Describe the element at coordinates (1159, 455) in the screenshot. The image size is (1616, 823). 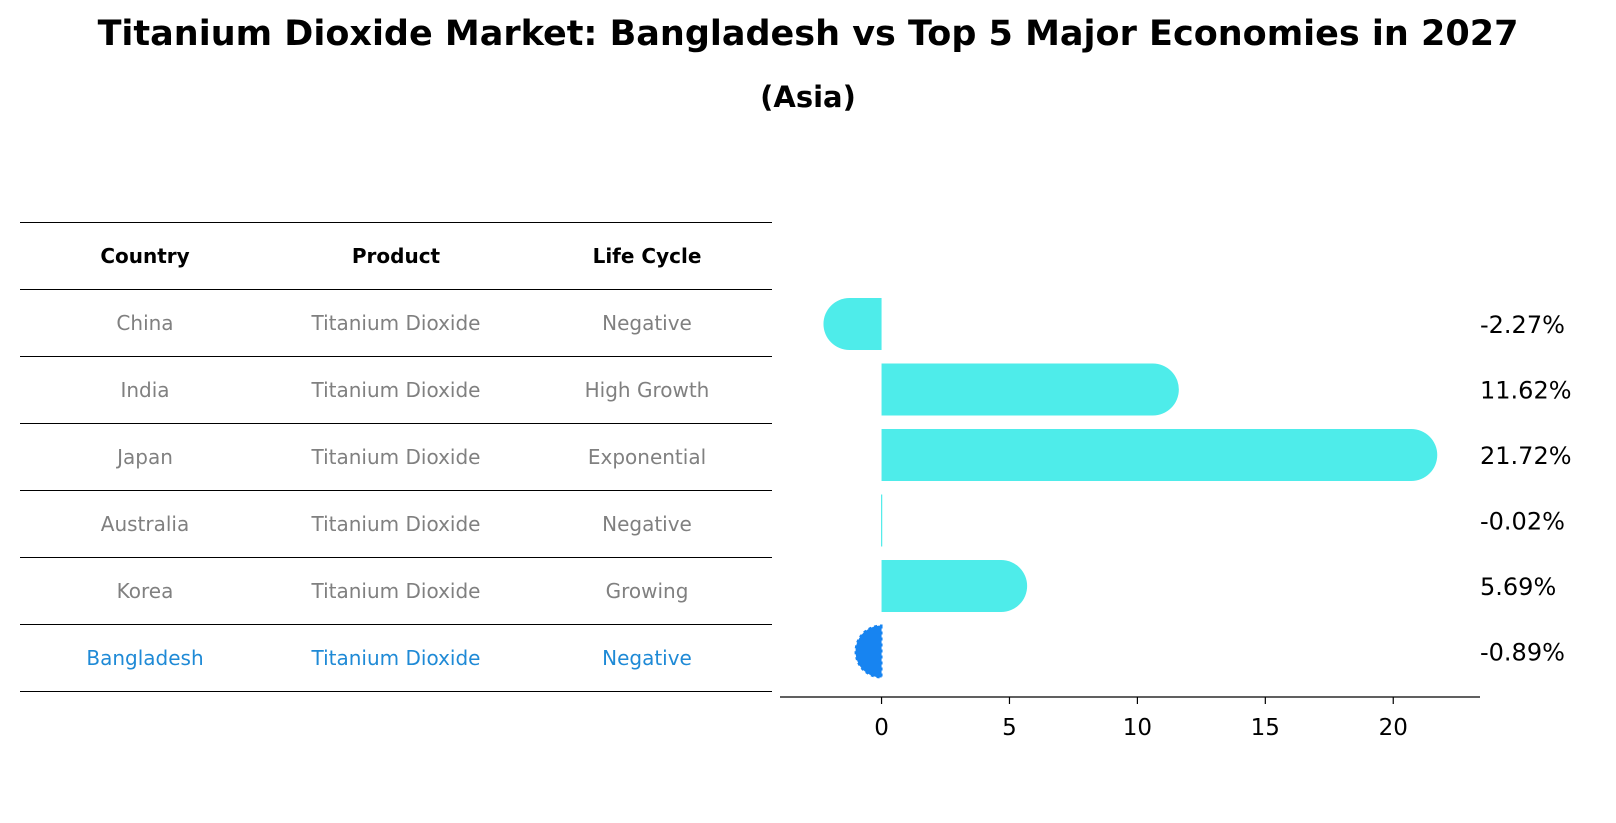
I see `bar-japan` at that location.